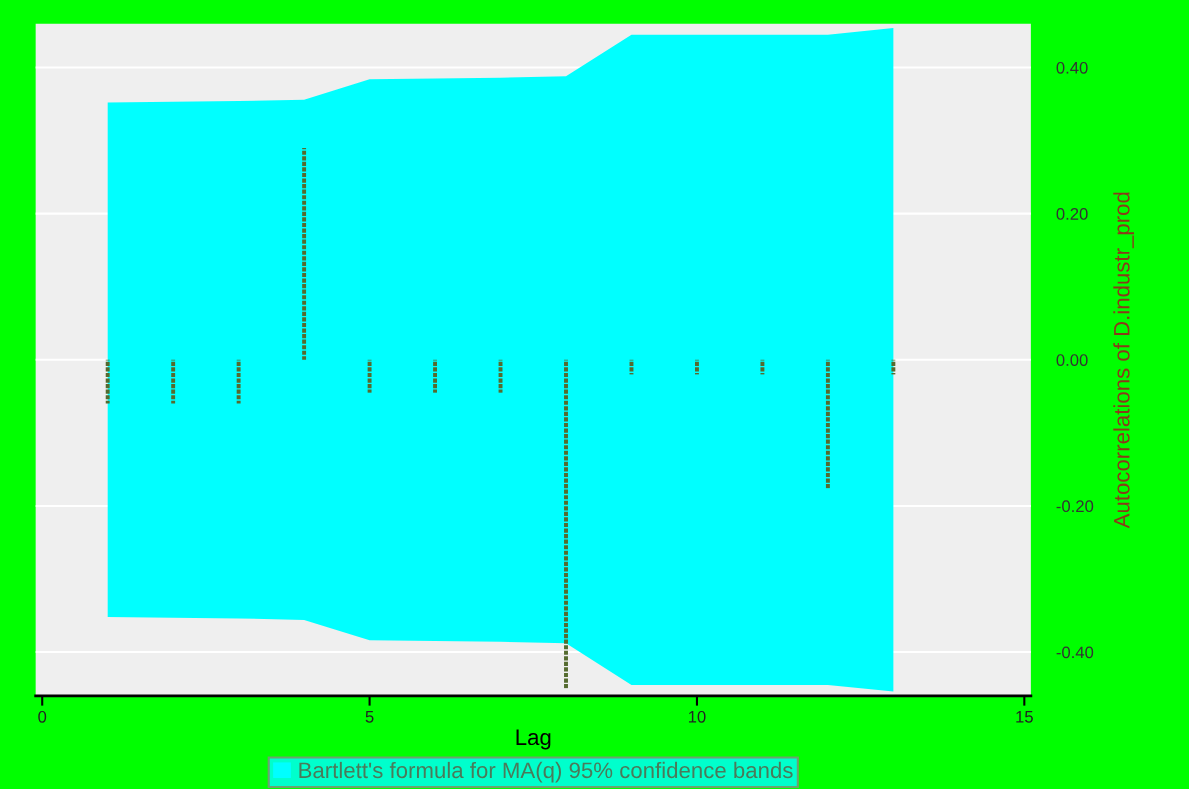  Describe the element at coordinates (1072, 360) in the screenshot. I see `y-tick-label: 0.00` at that location.